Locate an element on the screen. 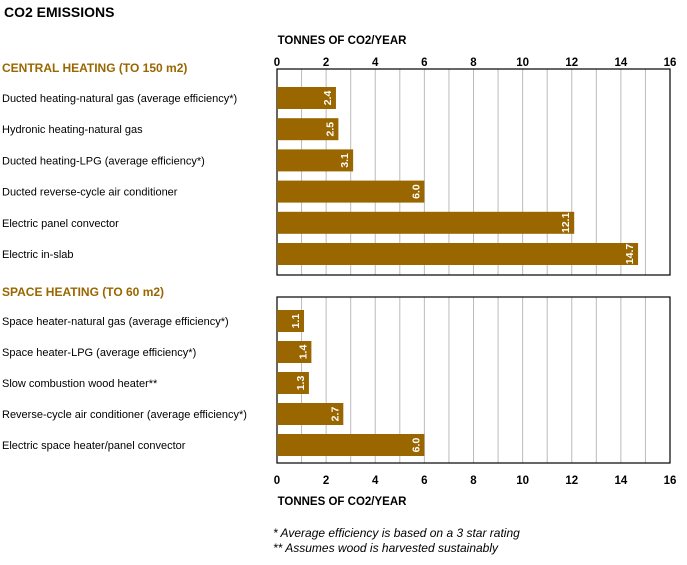 Image resolution: width=687 pixels, height=565 pixels. section-title: SPACE HEATING (TO 60 m2) is located at coordinates (83, 292).